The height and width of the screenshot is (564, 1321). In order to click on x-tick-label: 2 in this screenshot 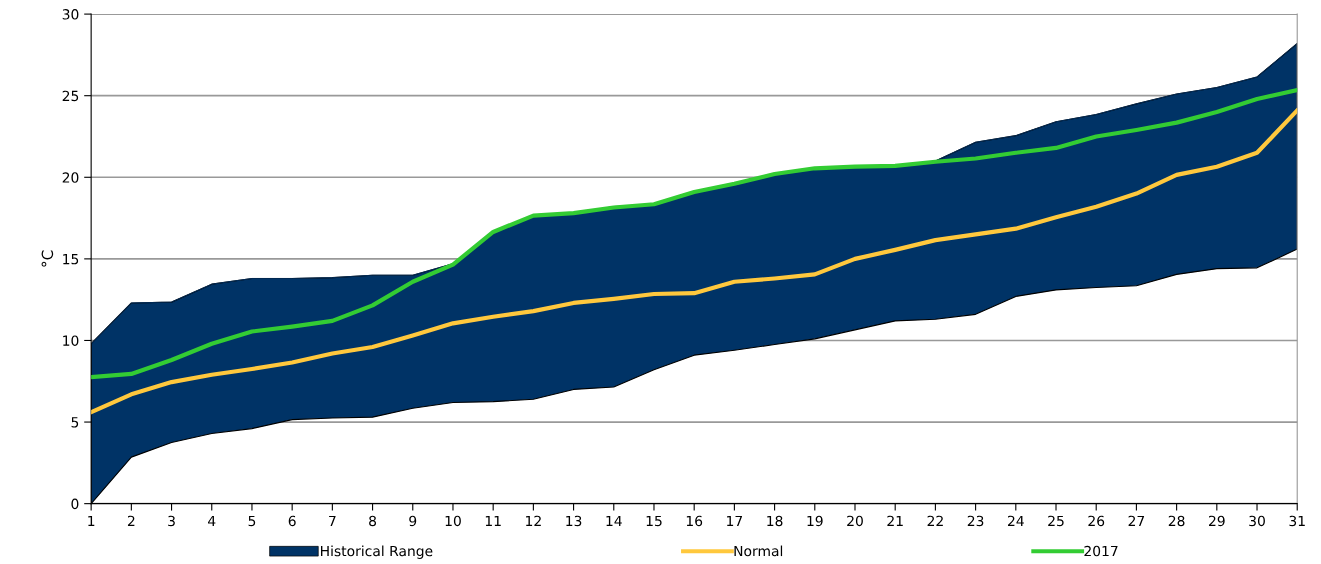, I will do `click(131, 521)`.